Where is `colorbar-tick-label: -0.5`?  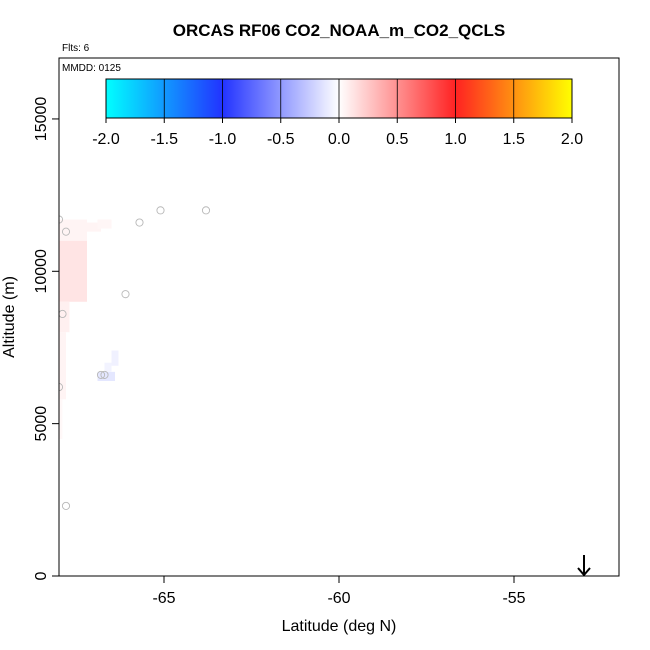
colorbar-tick-label: -0.5 is located at coordinates (281, 139).